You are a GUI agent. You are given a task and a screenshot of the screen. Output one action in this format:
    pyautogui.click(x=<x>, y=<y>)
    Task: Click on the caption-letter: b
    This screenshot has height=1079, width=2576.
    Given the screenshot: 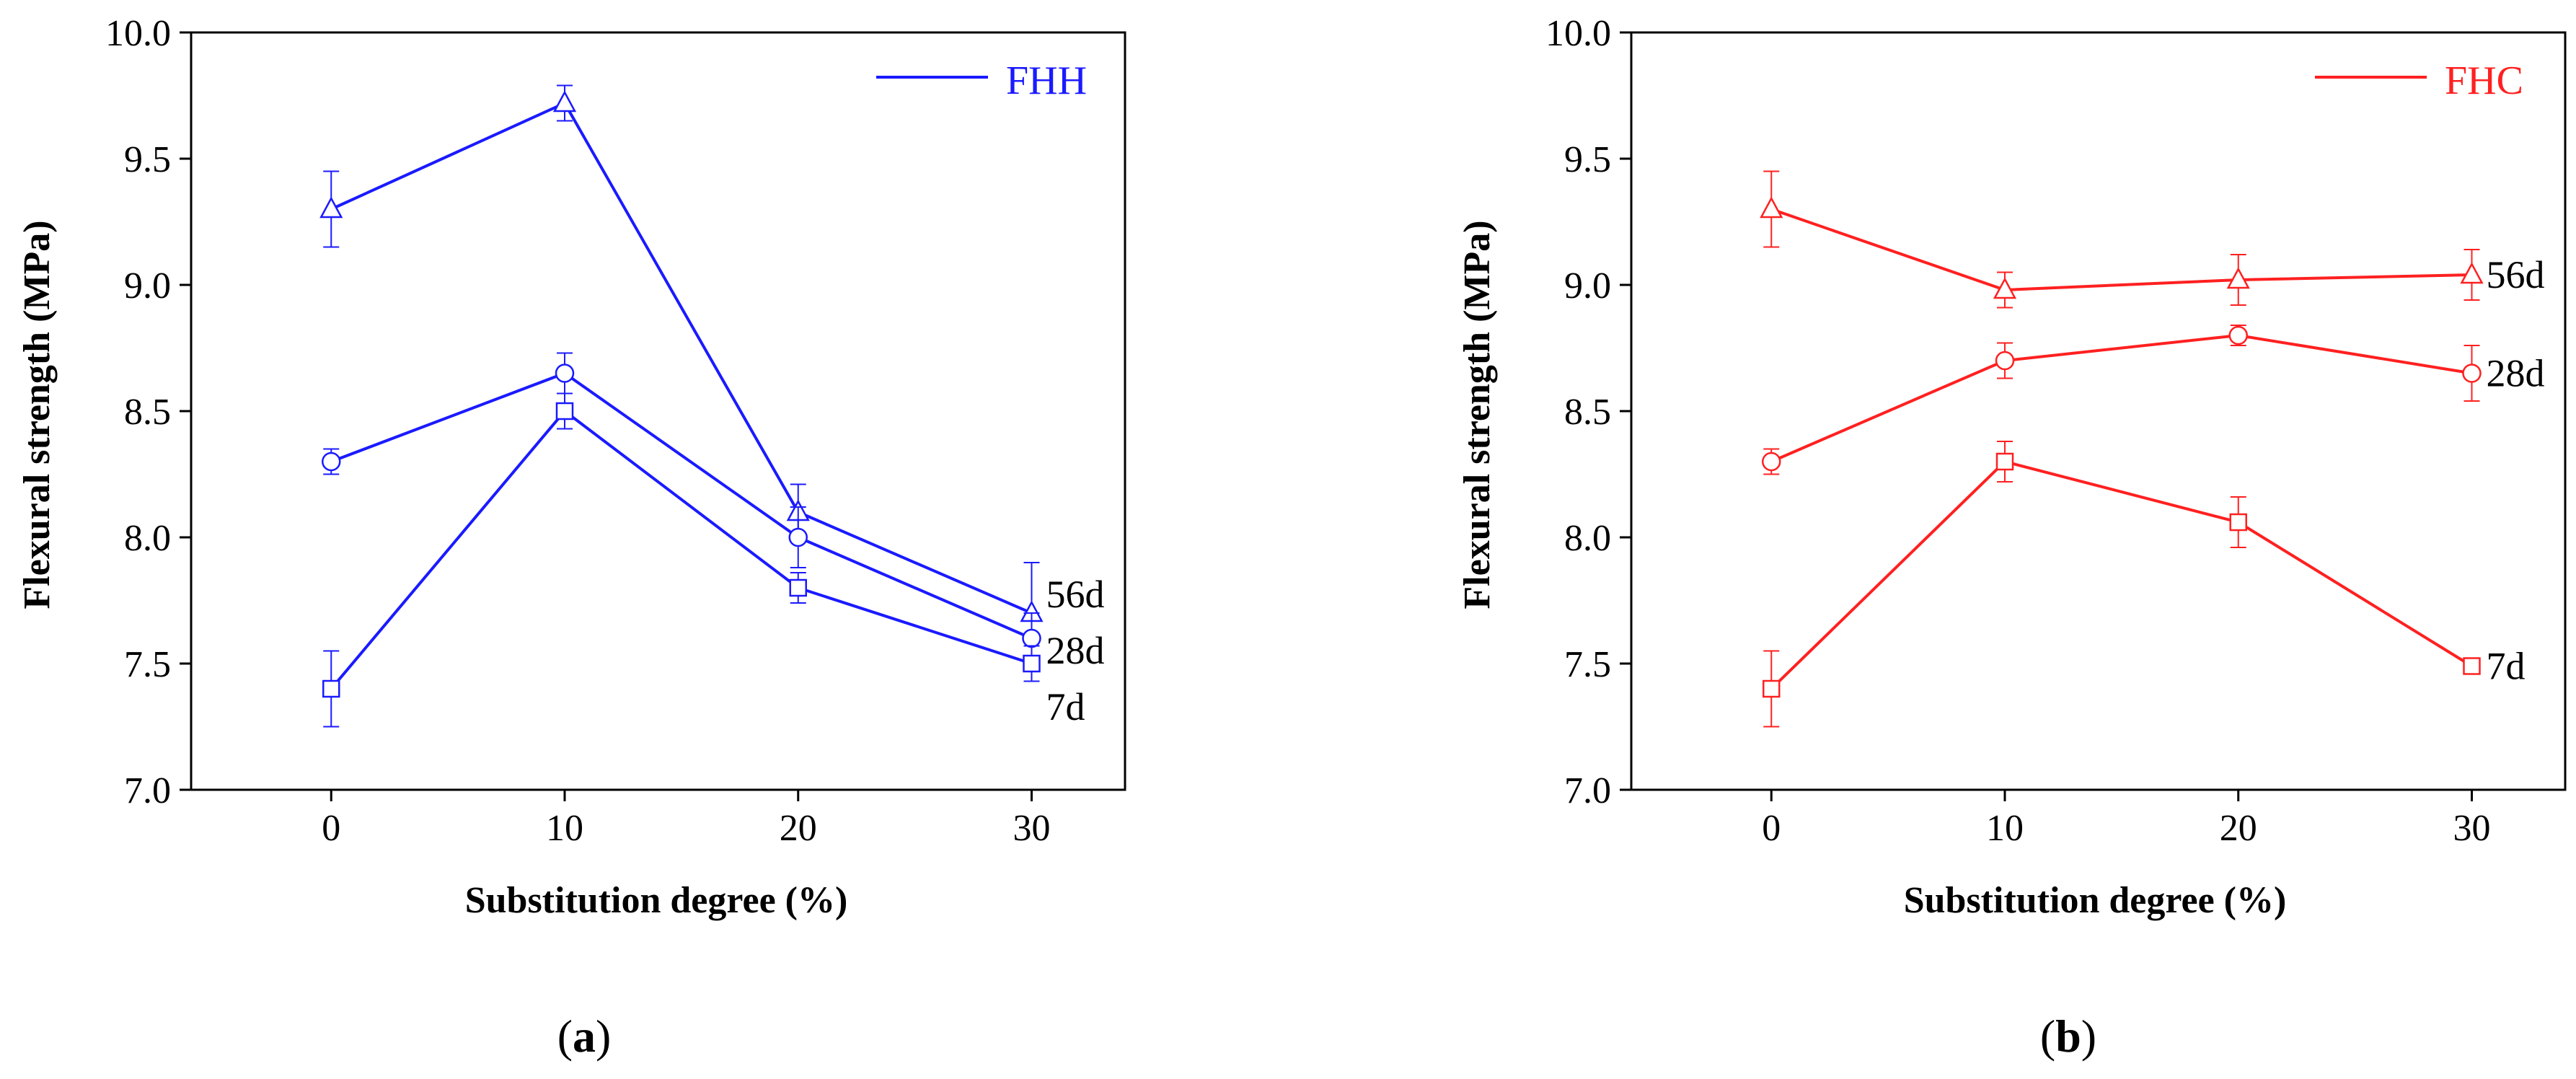 What is the action you would take?
    pyautogui.click(x=2068, y=1036)
    